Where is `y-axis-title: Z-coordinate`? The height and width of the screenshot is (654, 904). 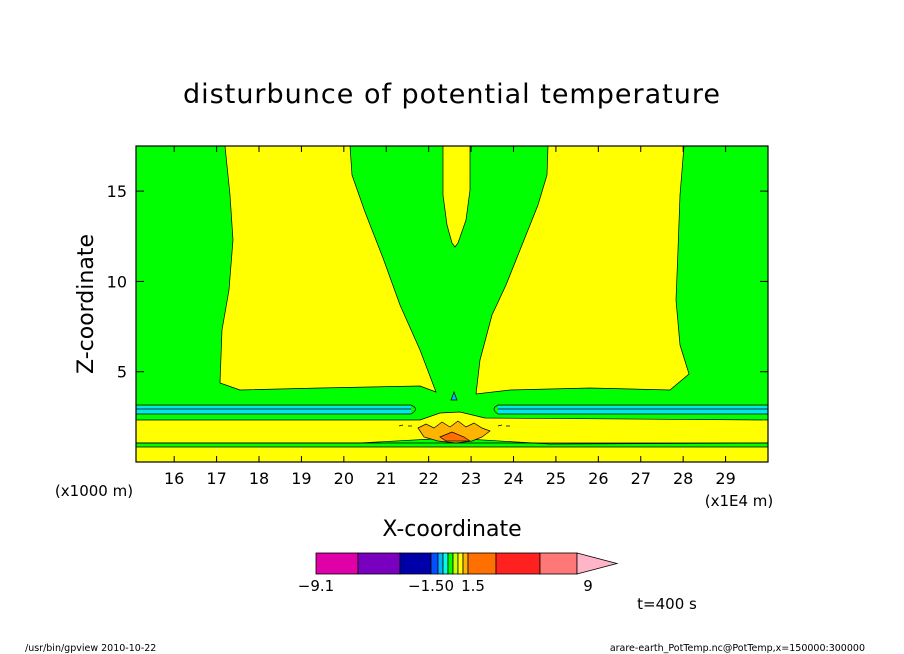
y-axis-title: Z-coordinate is located at coordinates (86, 304).